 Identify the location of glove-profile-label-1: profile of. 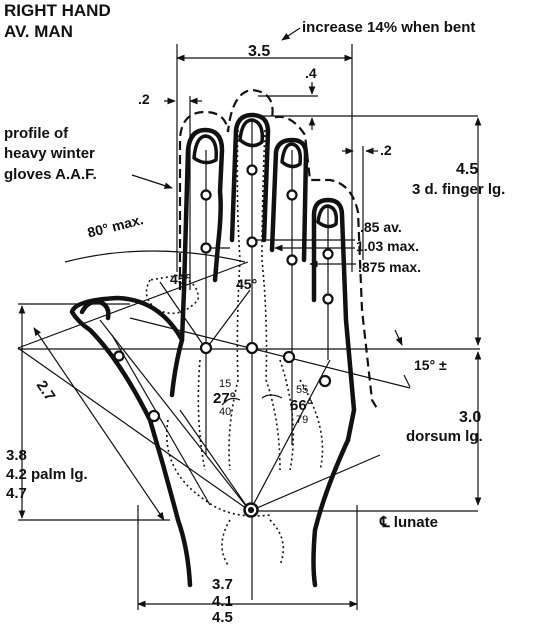
(36, 133).